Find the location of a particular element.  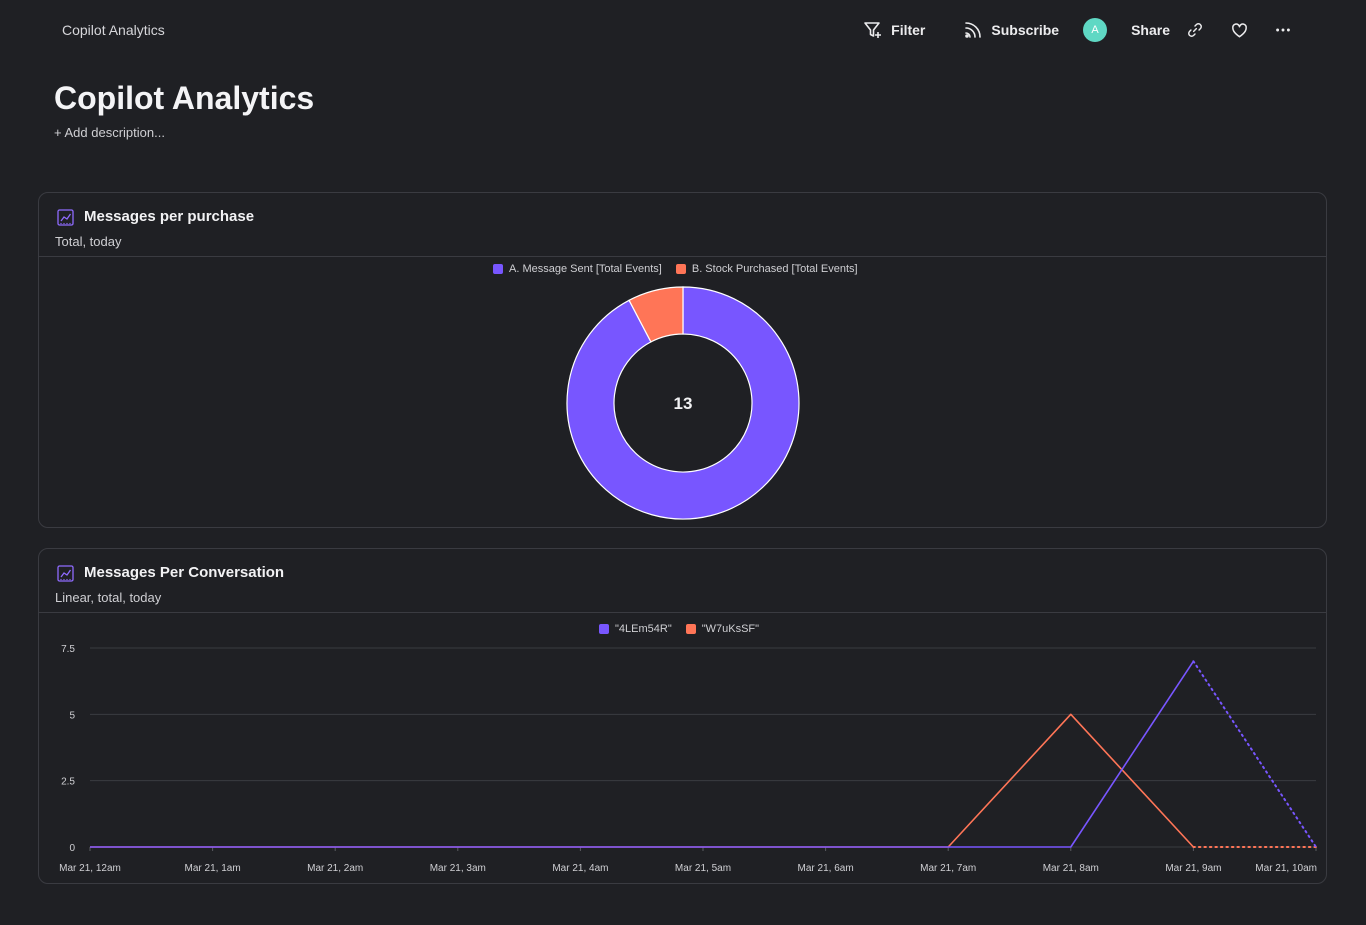

x-tick-label: Mar 21, 9am is located at coordinates (1193, 868).